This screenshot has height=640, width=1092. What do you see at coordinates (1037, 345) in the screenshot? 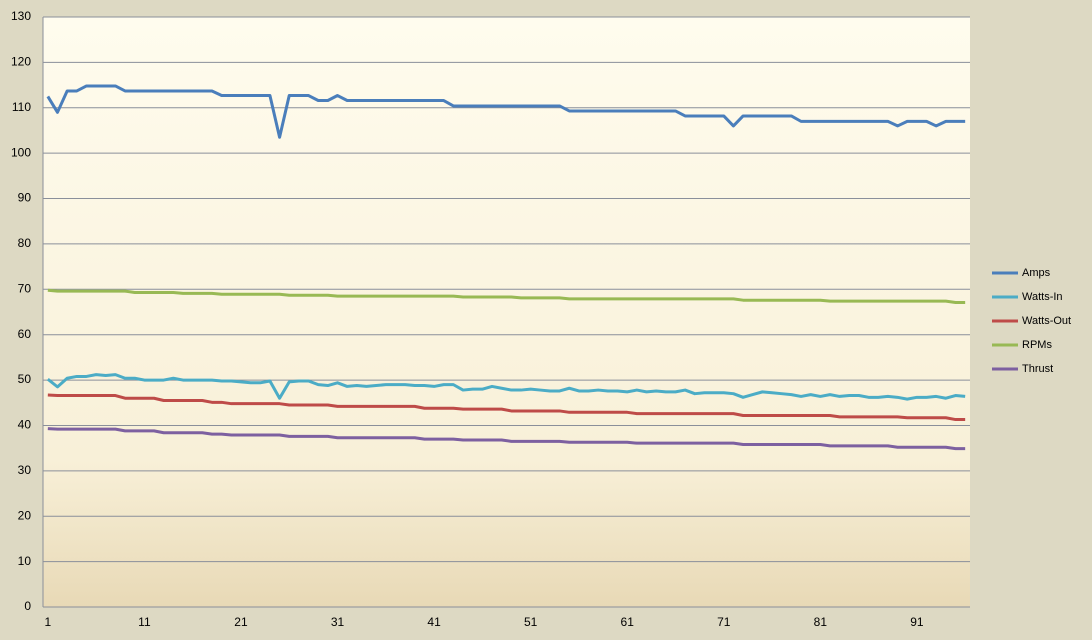
I see `legend-label: RPMs` at bounding box center [1037, 345].